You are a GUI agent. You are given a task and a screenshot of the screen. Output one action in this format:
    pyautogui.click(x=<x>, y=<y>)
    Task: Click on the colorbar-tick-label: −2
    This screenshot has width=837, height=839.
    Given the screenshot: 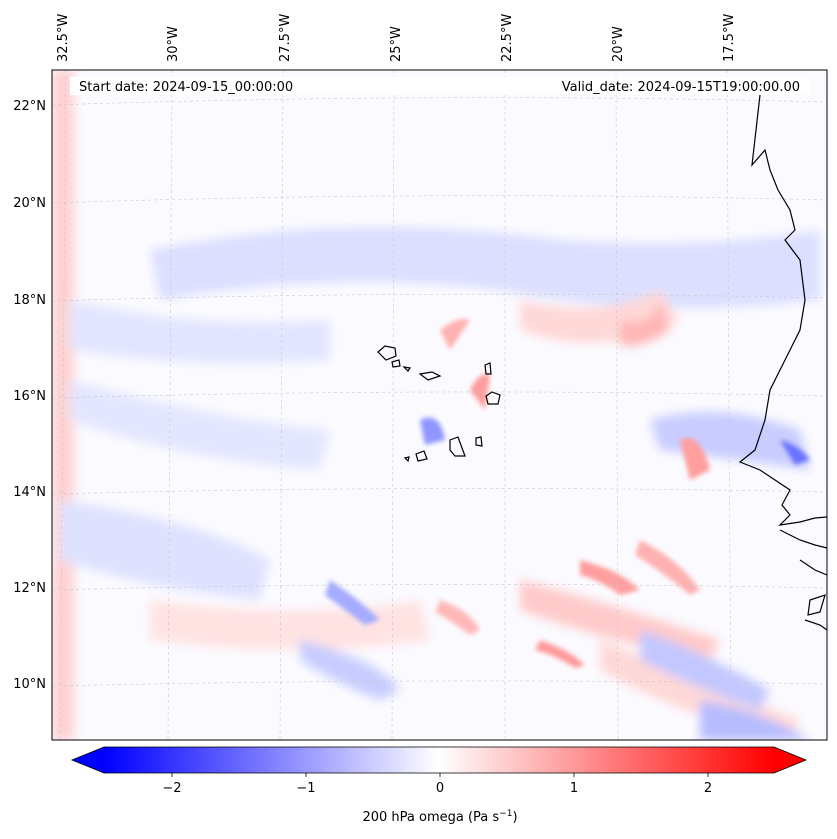 What is the action you would take?
    pyautogui.click(x=171, y=788)
    